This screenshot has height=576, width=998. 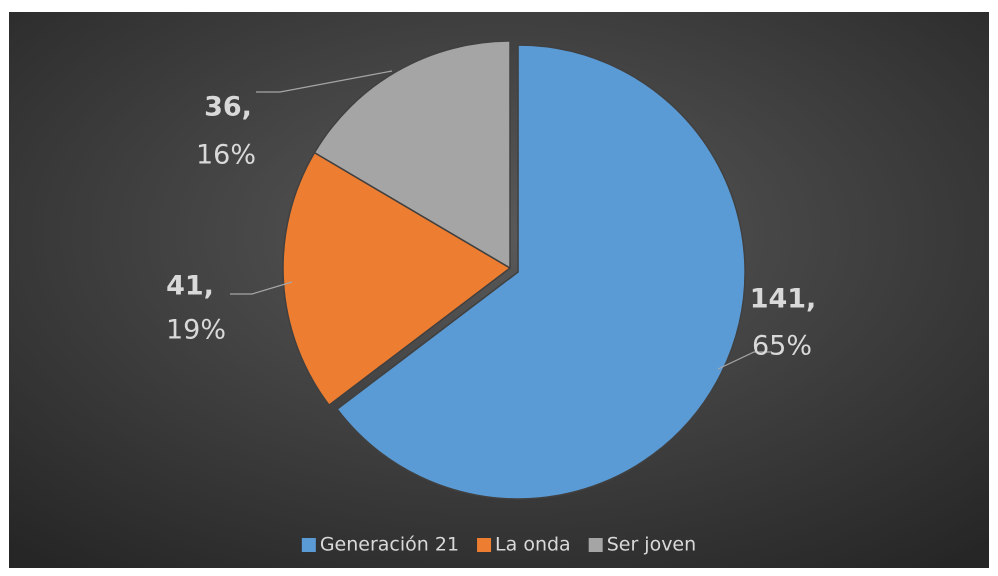 I want to click on percent-label: 19%, so click(x=196, y=330).